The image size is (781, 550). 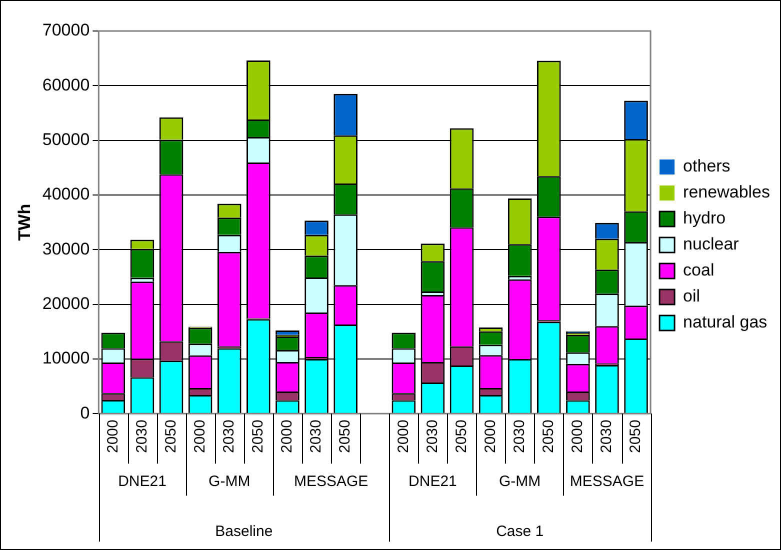 What do you see at coordinates (66, 248) in the screenshot?
I see `y-tick-label: 30000` at bounding box center [66, 248].